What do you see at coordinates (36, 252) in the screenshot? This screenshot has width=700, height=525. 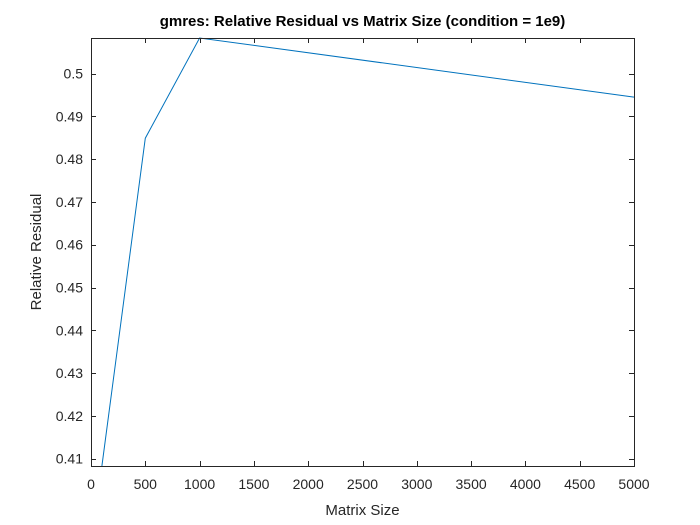 I see `y-axis-label: Relative Residual` at bounding box center [36, 252].